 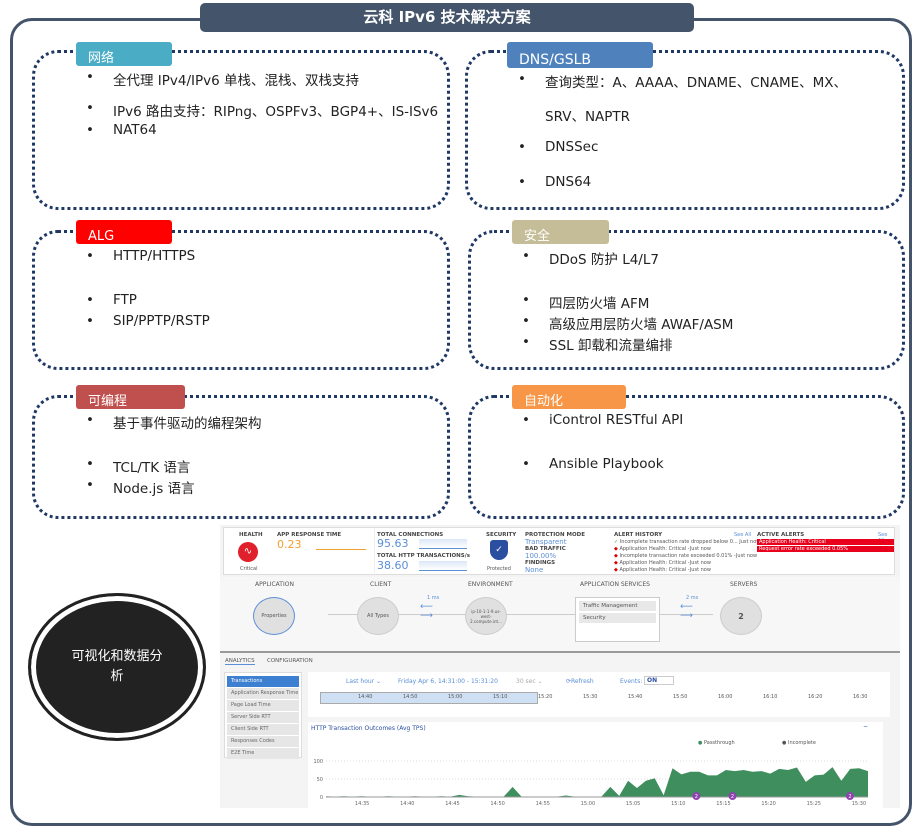 What do you see at coordinates (263, 681) in the screenshot?
I see `nav-transactions: Transactions` at bounding box center [263, 681].